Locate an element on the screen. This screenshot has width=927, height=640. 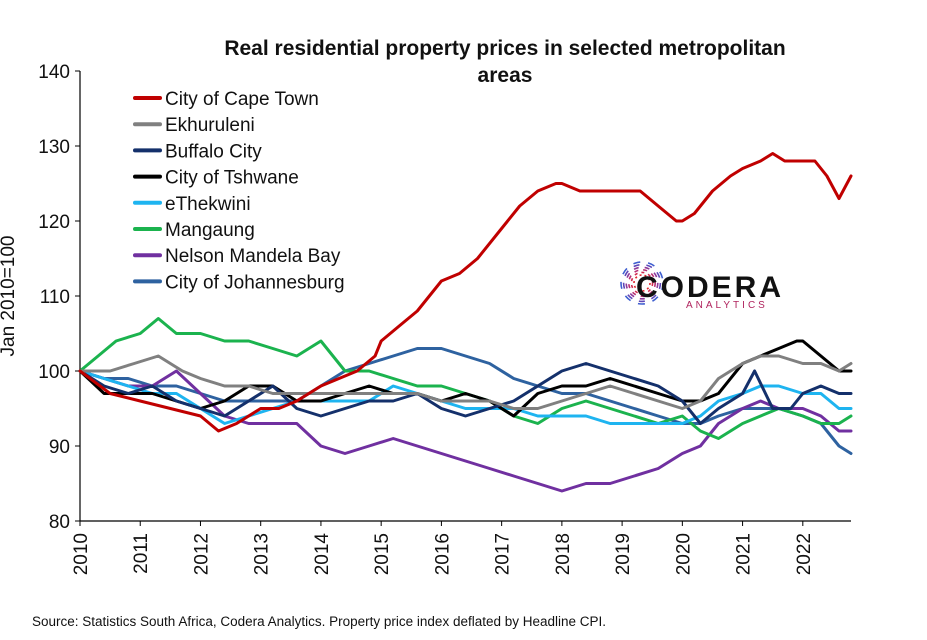
codera-logo: CODERA ANALYTICS is located at coordinates (702, 286).